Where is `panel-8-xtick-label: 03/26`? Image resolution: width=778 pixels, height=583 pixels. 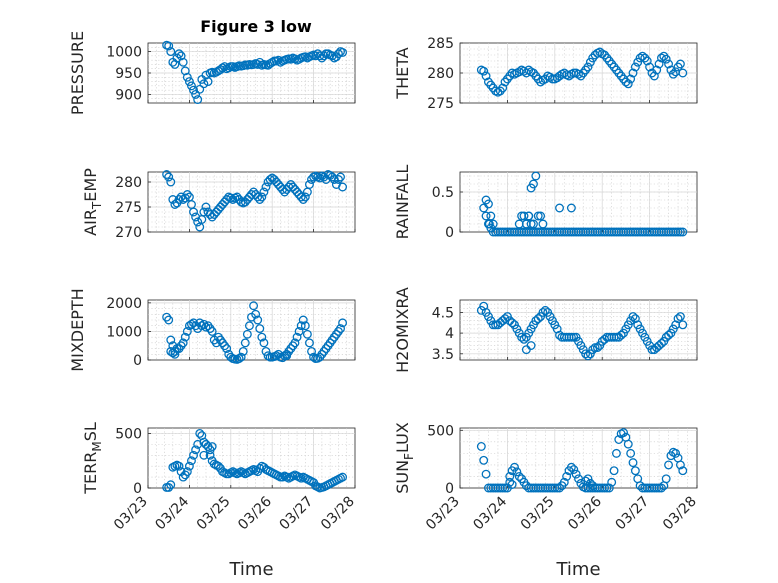 panel-8-xtick-label: 03/26 is located at coordinates (585, 513).